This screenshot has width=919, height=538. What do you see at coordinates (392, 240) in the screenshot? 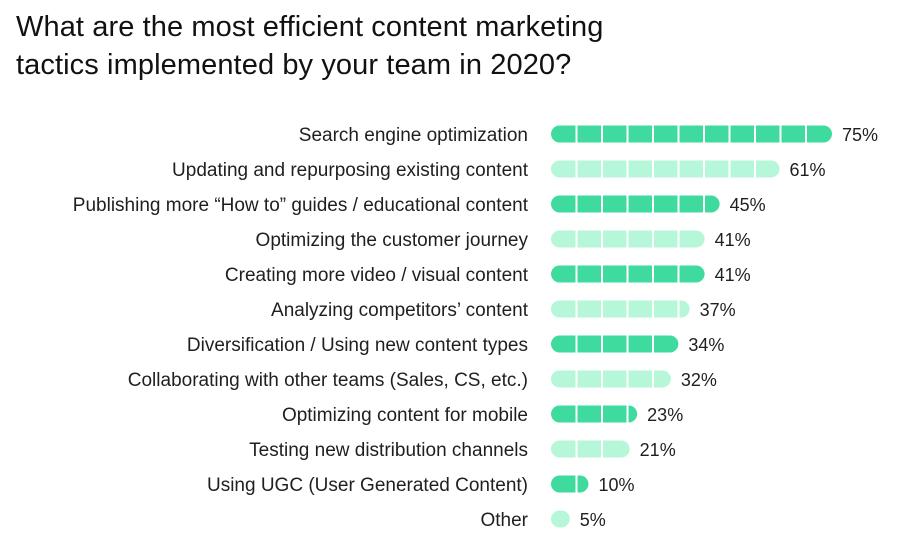
I see `category-label: Optimizing the customer journey` at bounding box center [392, 240].